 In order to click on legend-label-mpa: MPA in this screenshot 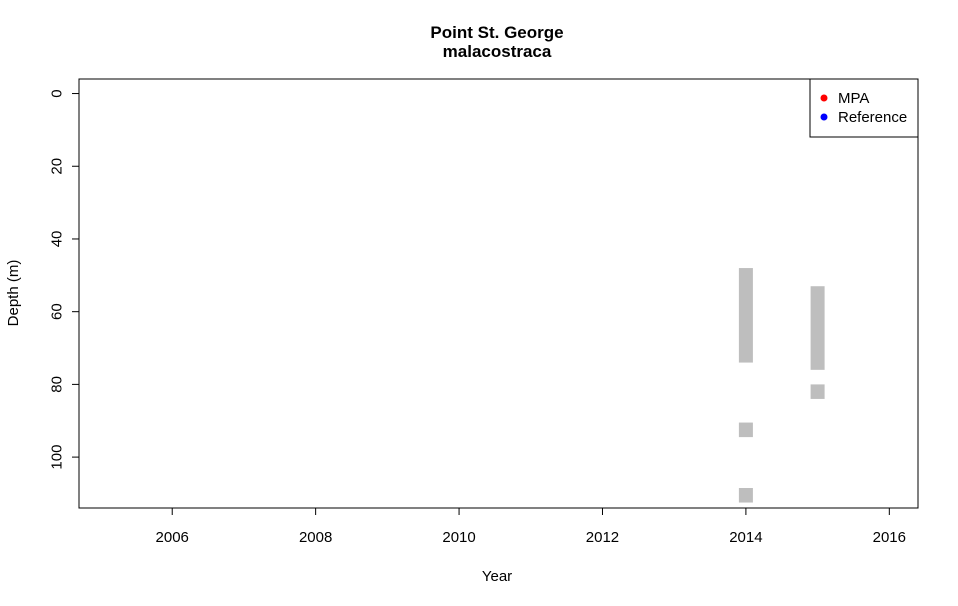, I will do `click(853, 98)`.